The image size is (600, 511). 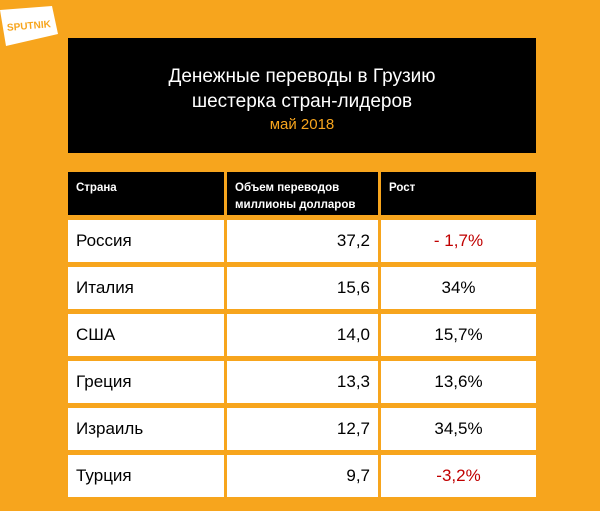 I want to click on growth-cell: 34%, so click(x=457, y=288).